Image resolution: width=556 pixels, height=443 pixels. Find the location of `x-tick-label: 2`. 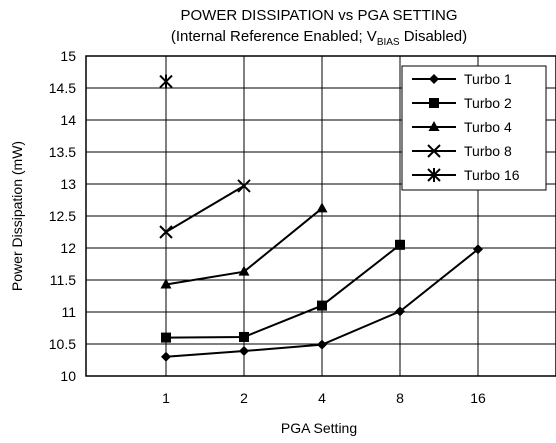

x-tick-label: 2 is located at coordinates (244, 398).